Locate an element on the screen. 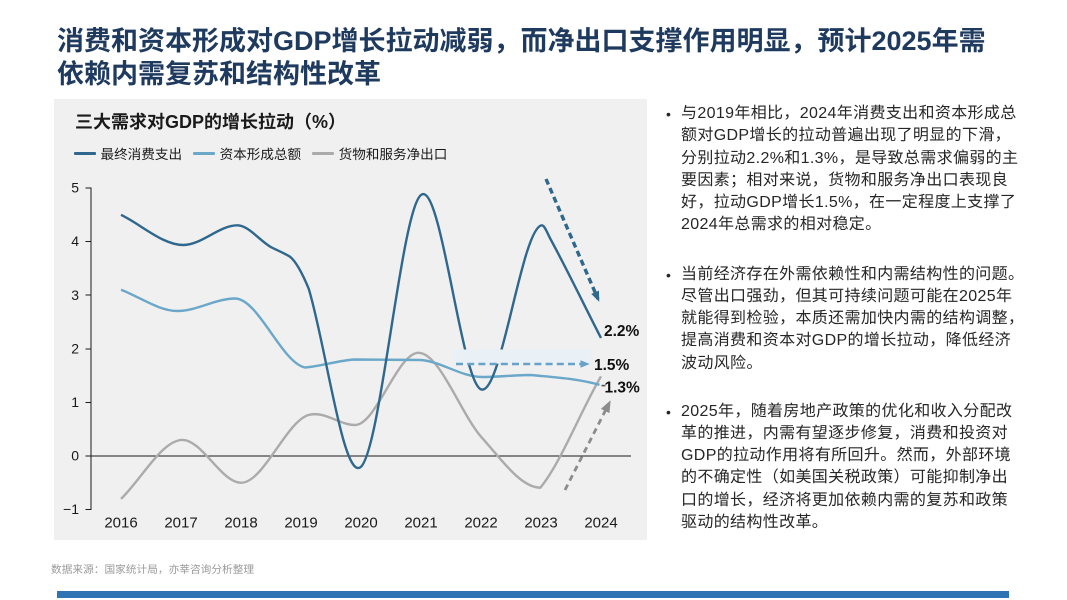 The height and width of the screenshot is (600, 1067). svg-text: 4 is located at coordinates (75, 241).